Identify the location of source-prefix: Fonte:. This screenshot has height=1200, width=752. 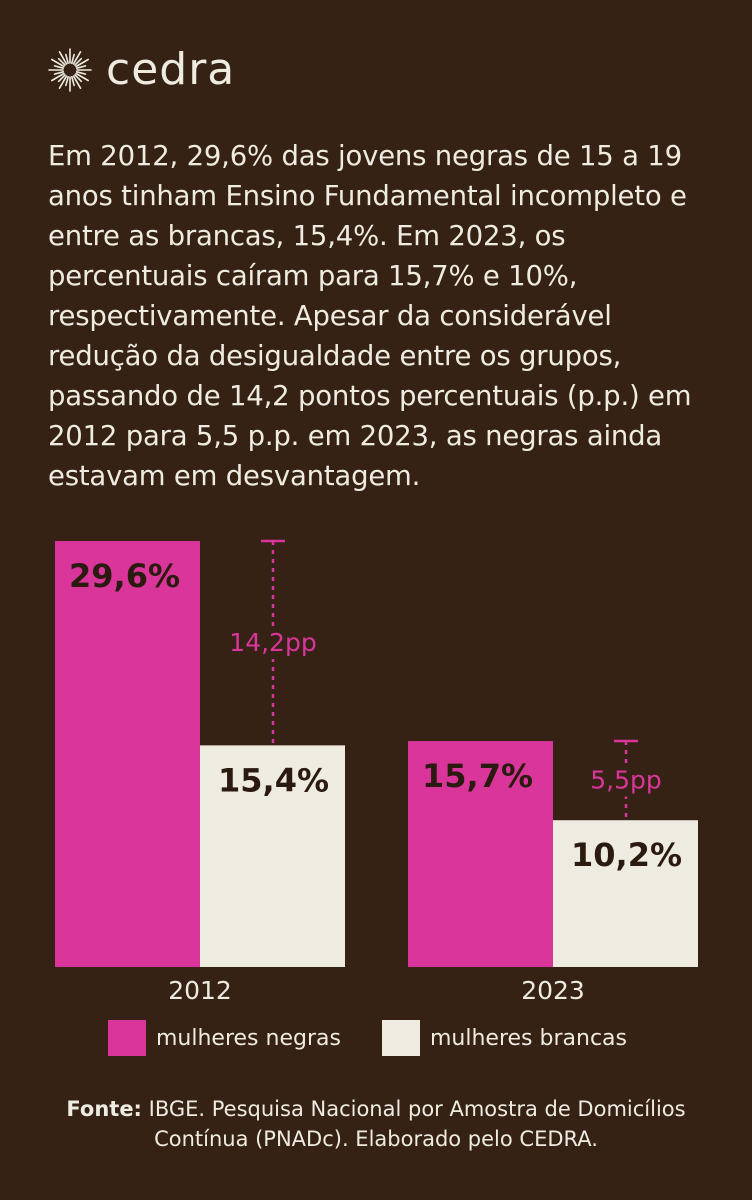
(104, 1109).